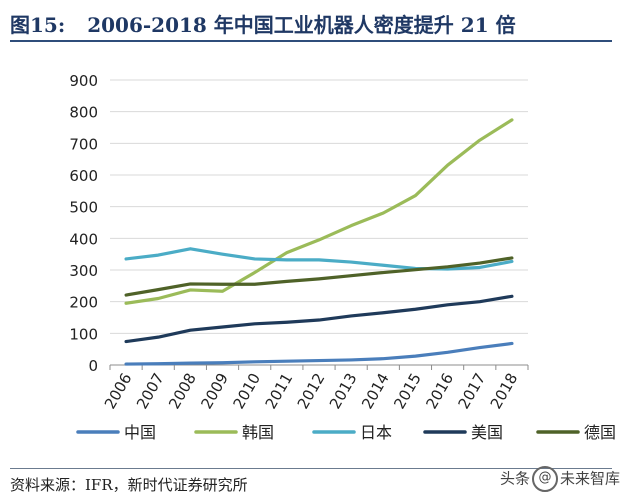 This screenshot has height=500, width=632. I want to click on y-tick-label-100: 100, so click(83, 334).